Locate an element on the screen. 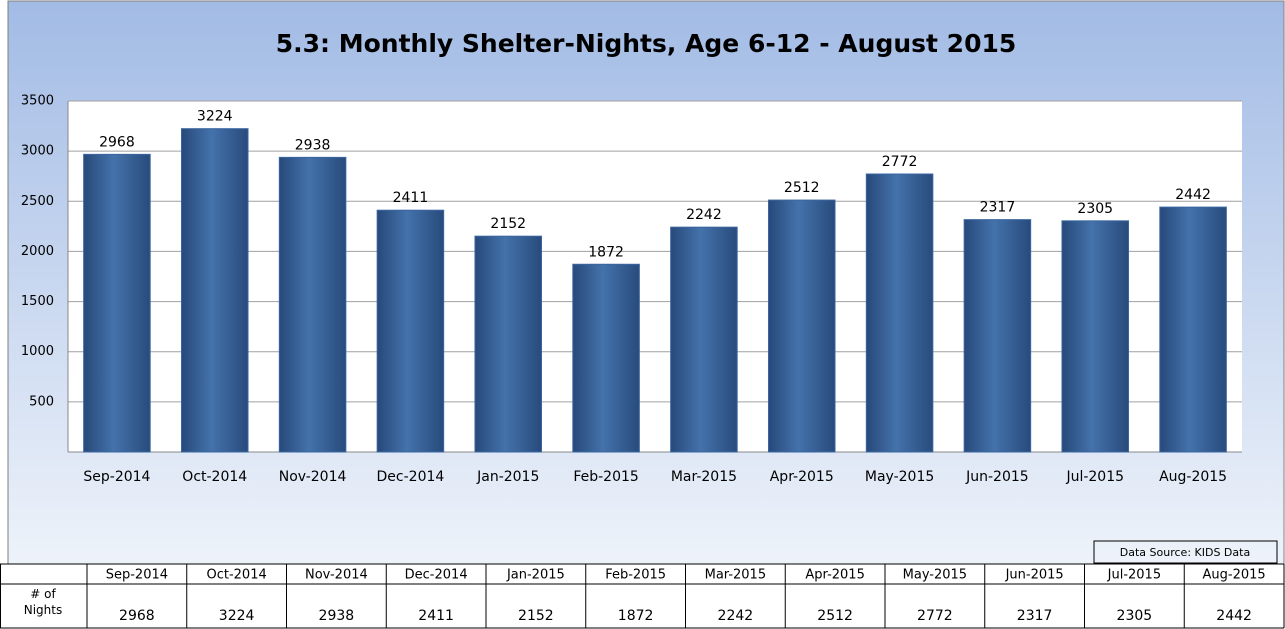 Image resolution: width=1285 pixels, height=629 pixels. x-tick-label: Sep-2014 is located at coordinates (116, 477).